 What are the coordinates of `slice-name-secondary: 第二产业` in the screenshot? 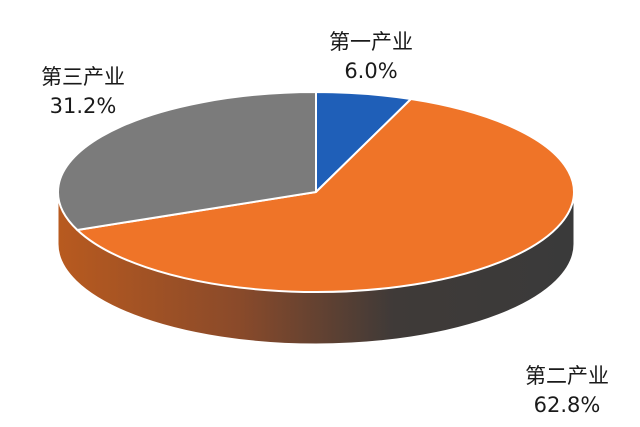 It's located at (567, 376).